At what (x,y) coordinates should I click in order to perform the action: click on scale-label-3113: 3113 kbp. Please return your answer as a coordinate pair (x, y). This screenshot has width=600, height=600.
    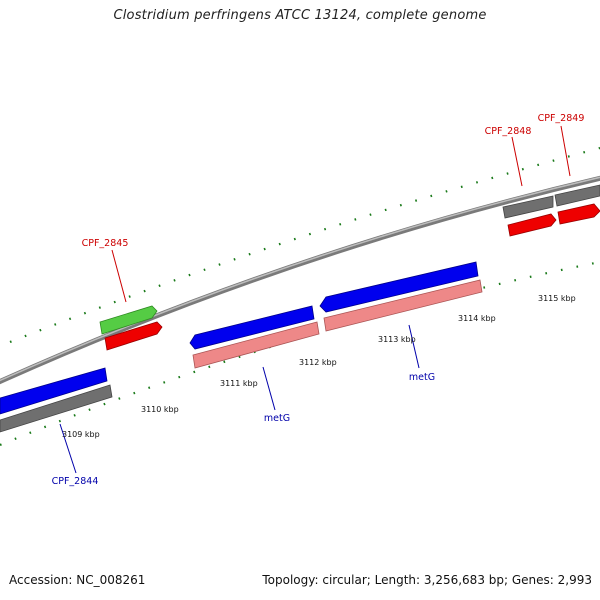
    Looking at the image, I should click on (397, 339).